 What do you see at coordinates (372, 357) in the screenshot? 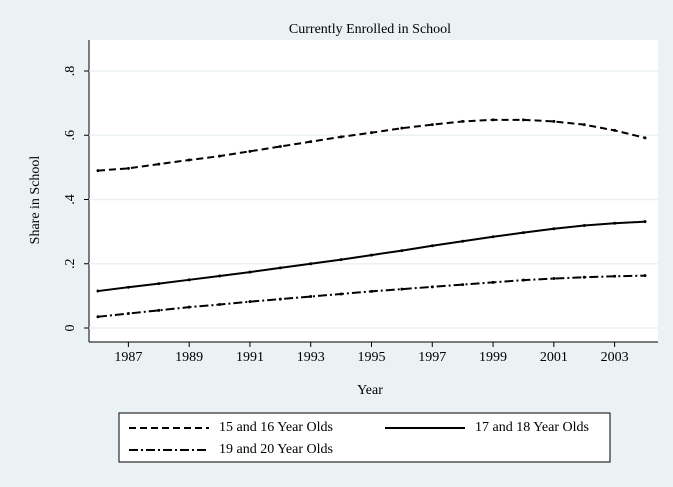
I see `x-tick-label: 1995` at bounding box center [372, 357].